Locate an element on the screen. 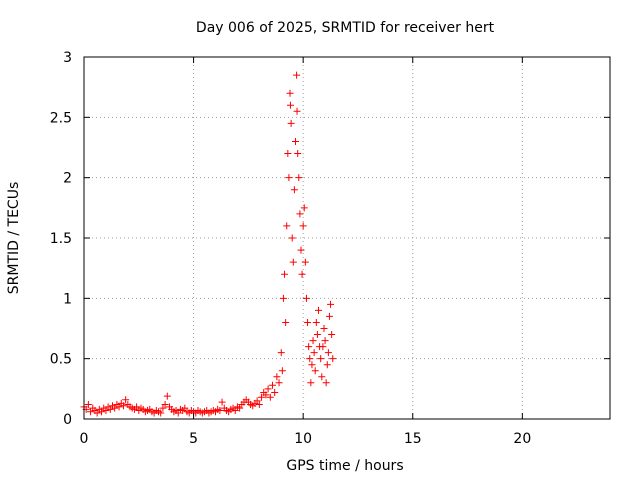 The image size is (640, 480). y-tick-label: 0 is located at coordinates (67, 420).